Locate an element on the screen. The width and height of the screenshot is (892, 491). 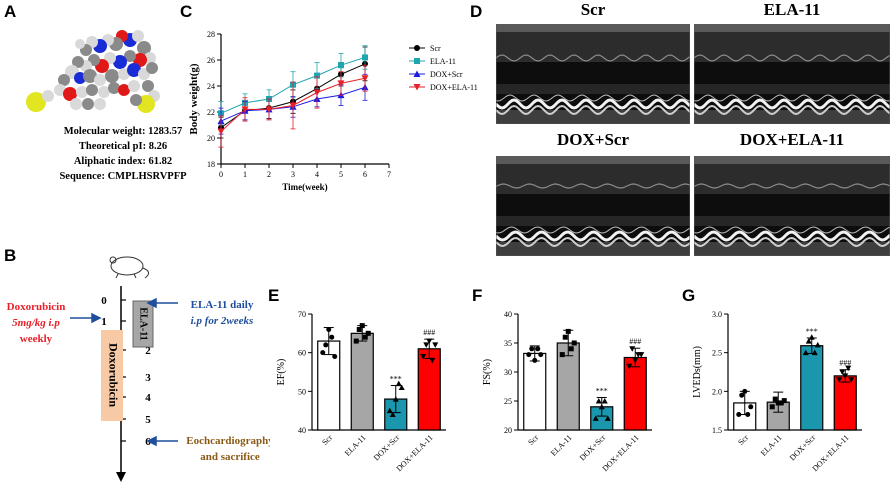
doxorubicin-box-label: Doxorubicin is located at coordinates (113, 375).